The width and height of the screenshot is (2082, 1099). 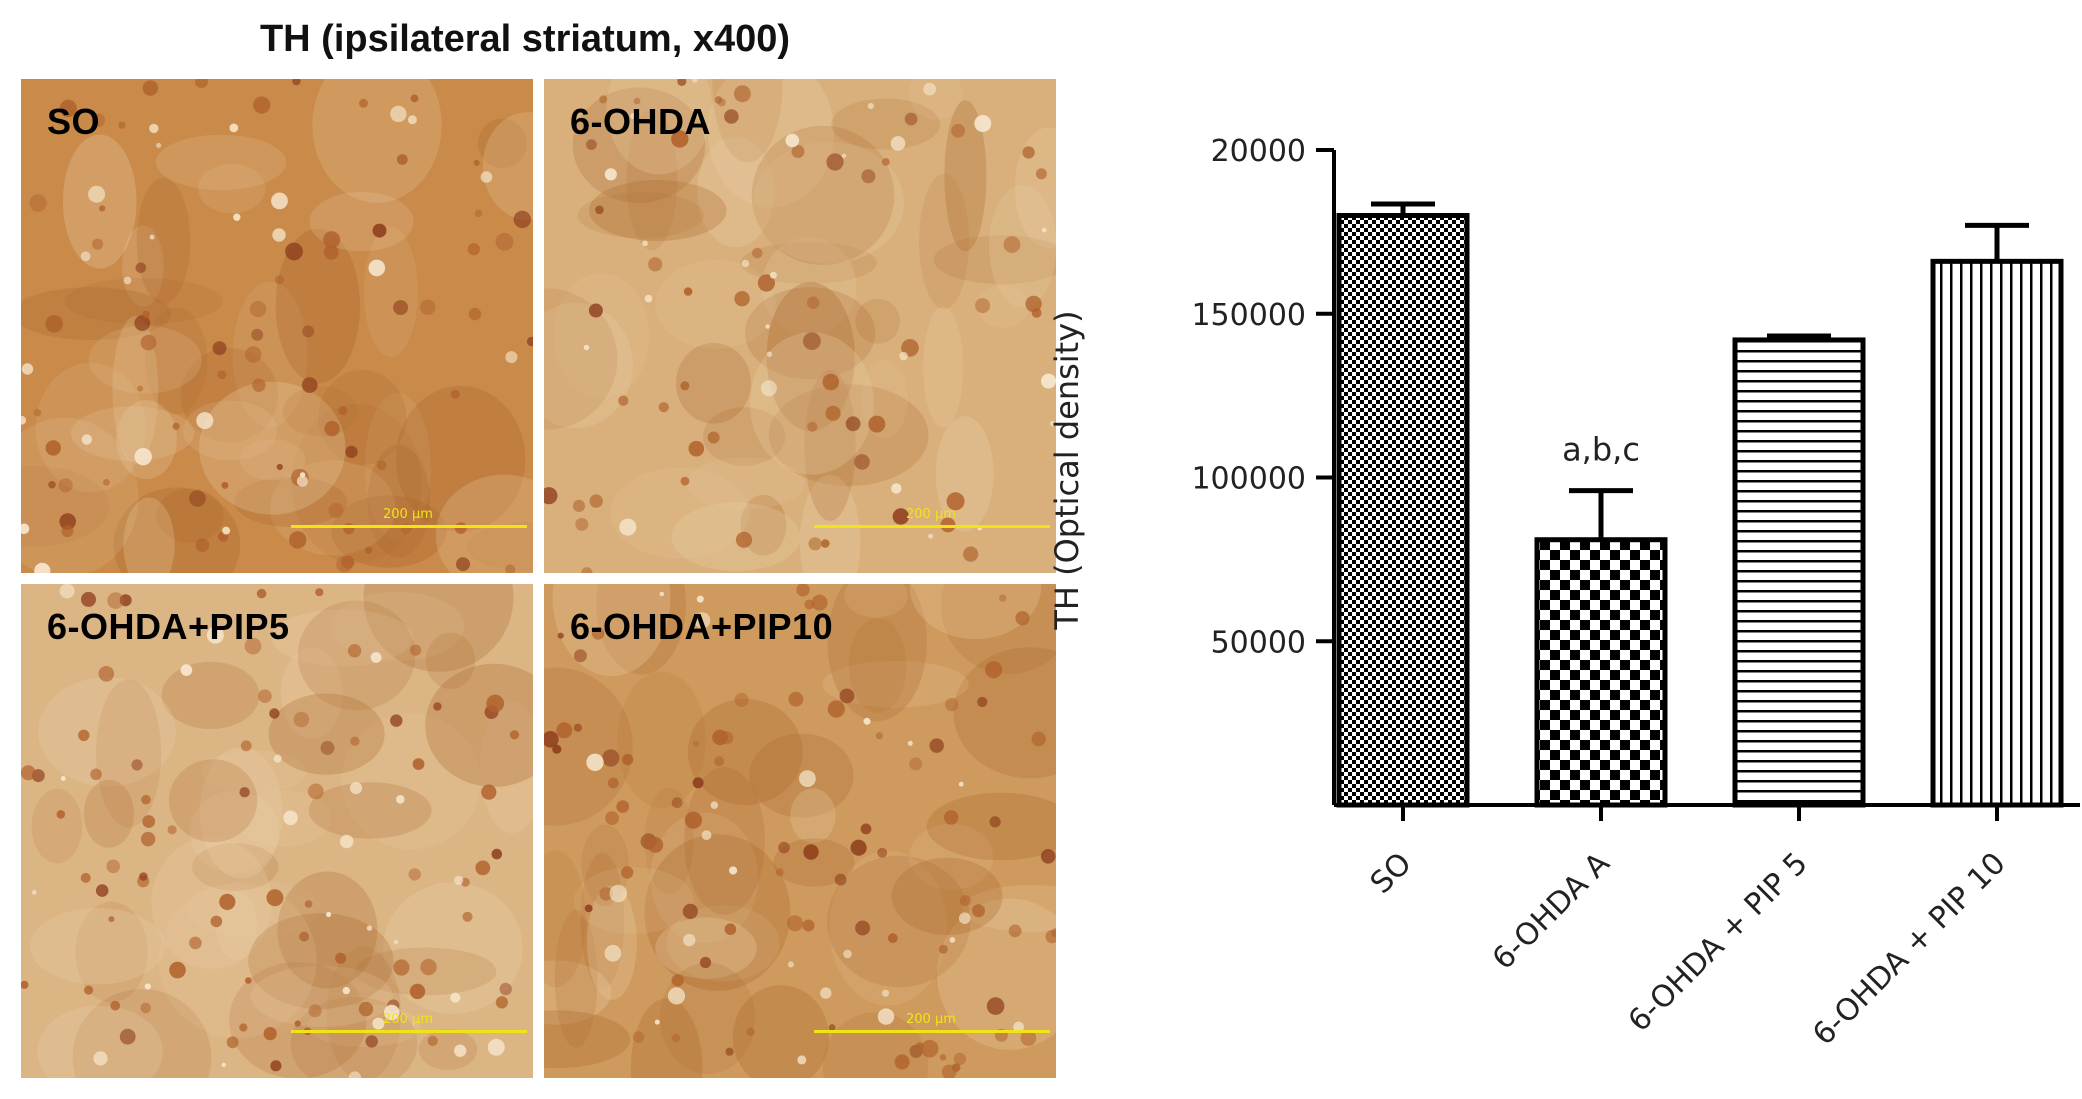 I want to click on micrograph-panel-so: SO 200 µm, so click(x=277, y=326).